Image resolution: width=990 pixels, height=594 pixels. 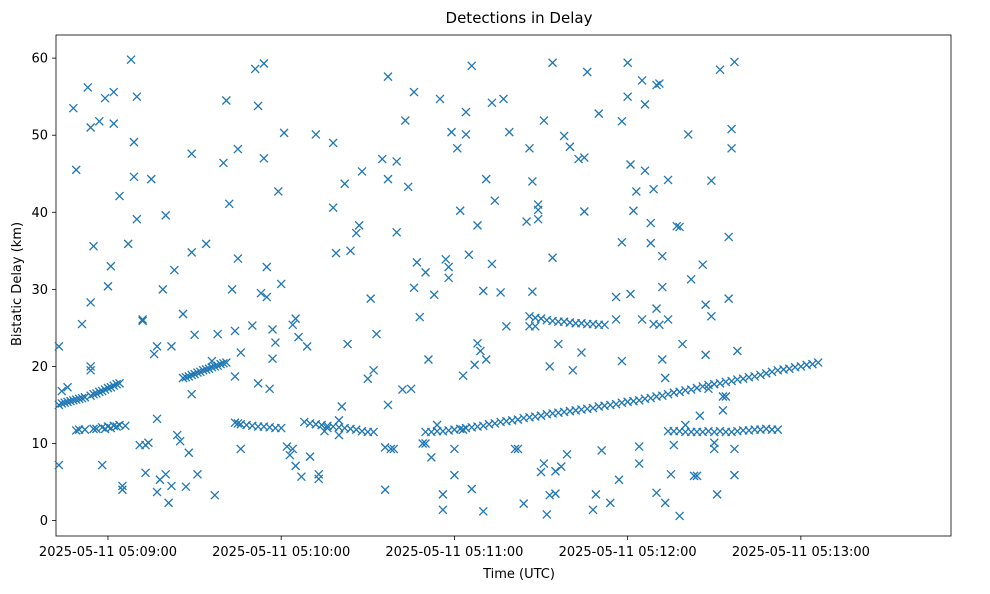 What do you see at coordinates (17, 284) in the screenshot?
I see `y-axis-label: Bistatic Delay (km)` at bounding box center [17, 284].